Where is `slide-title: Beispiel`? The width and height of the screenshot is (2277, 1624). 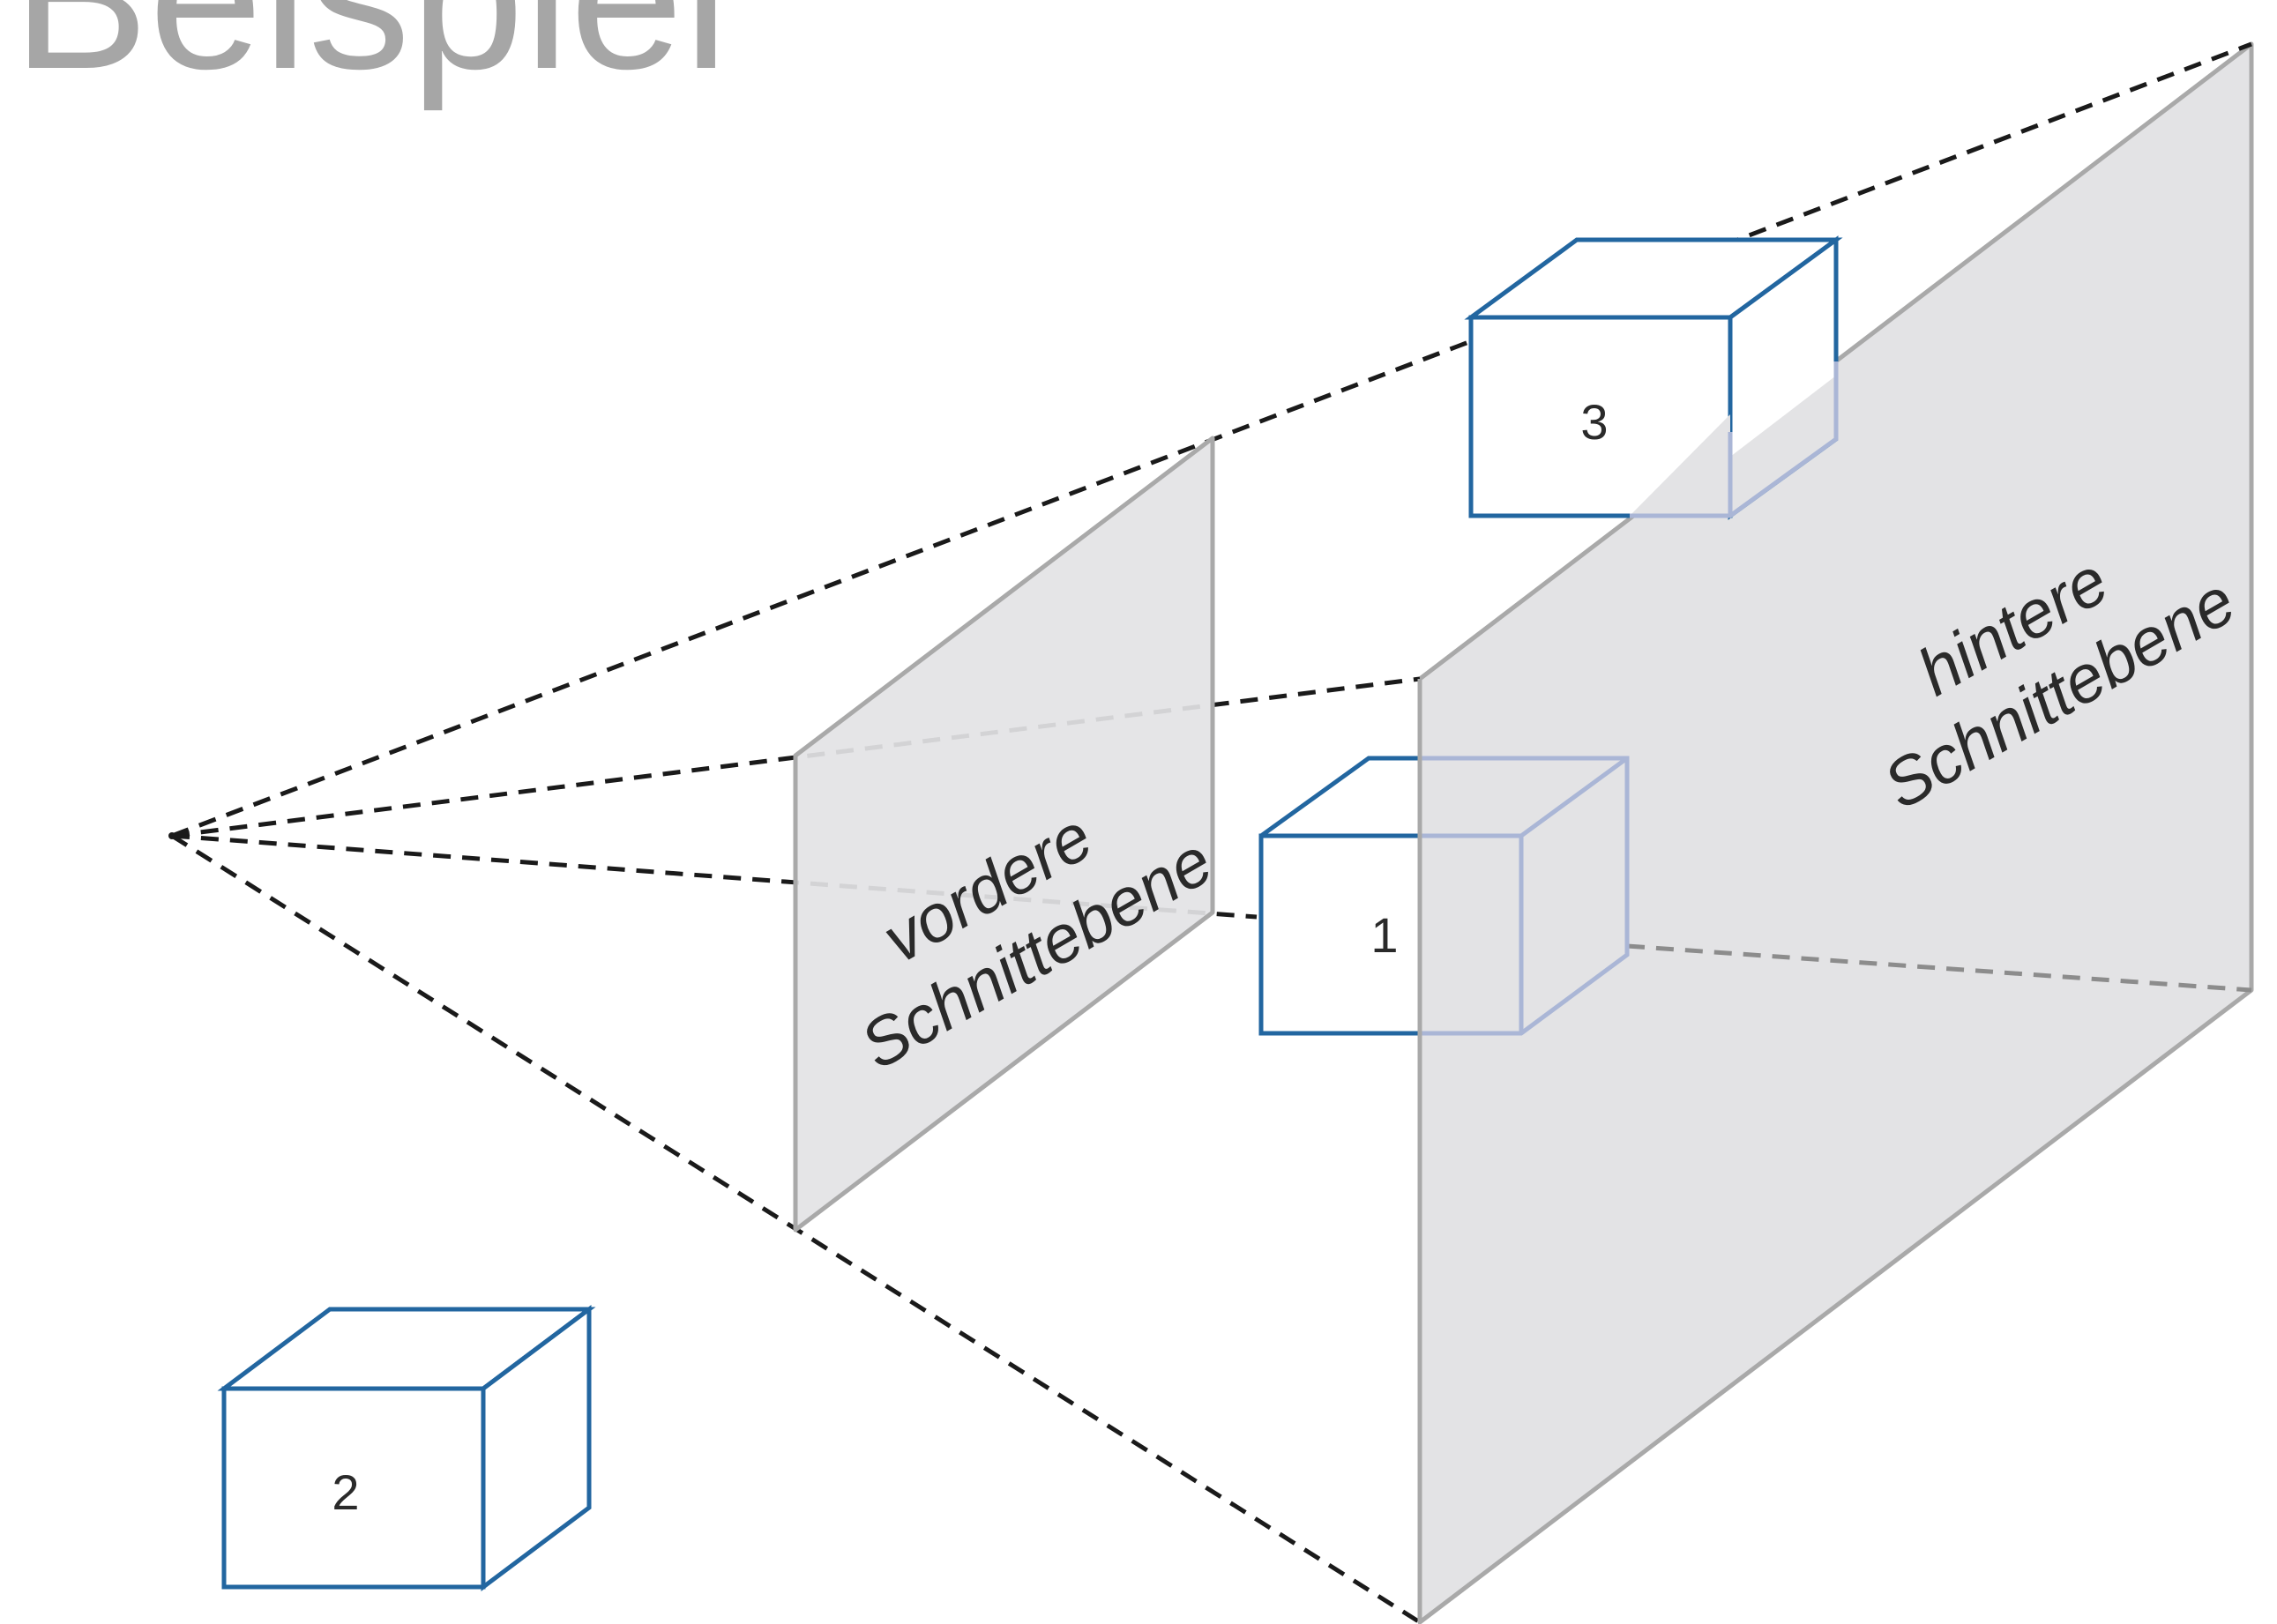 slide-title: Beispiel is located at coordinates (370, 50).